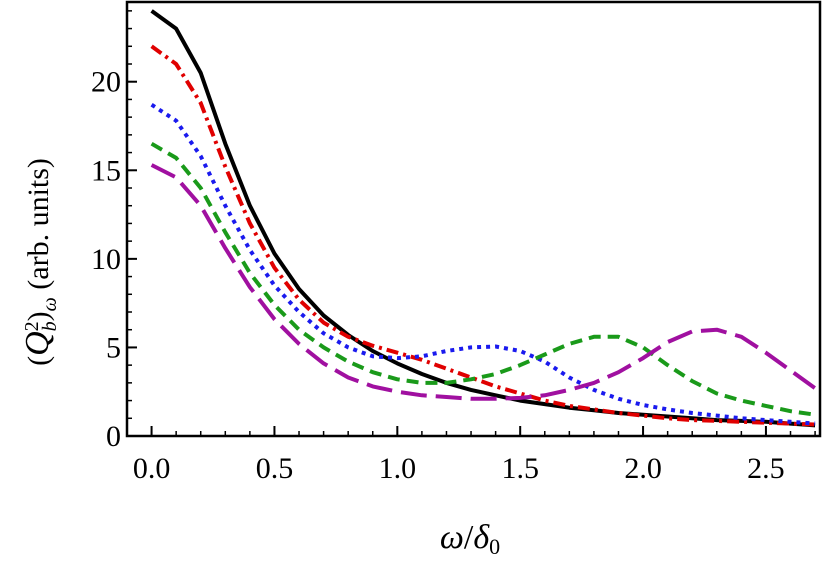  What do you see at coordinates (152, 468) in the screenshot?
I see `x-tick-label: 0.0` at bounding box center [152, 468].